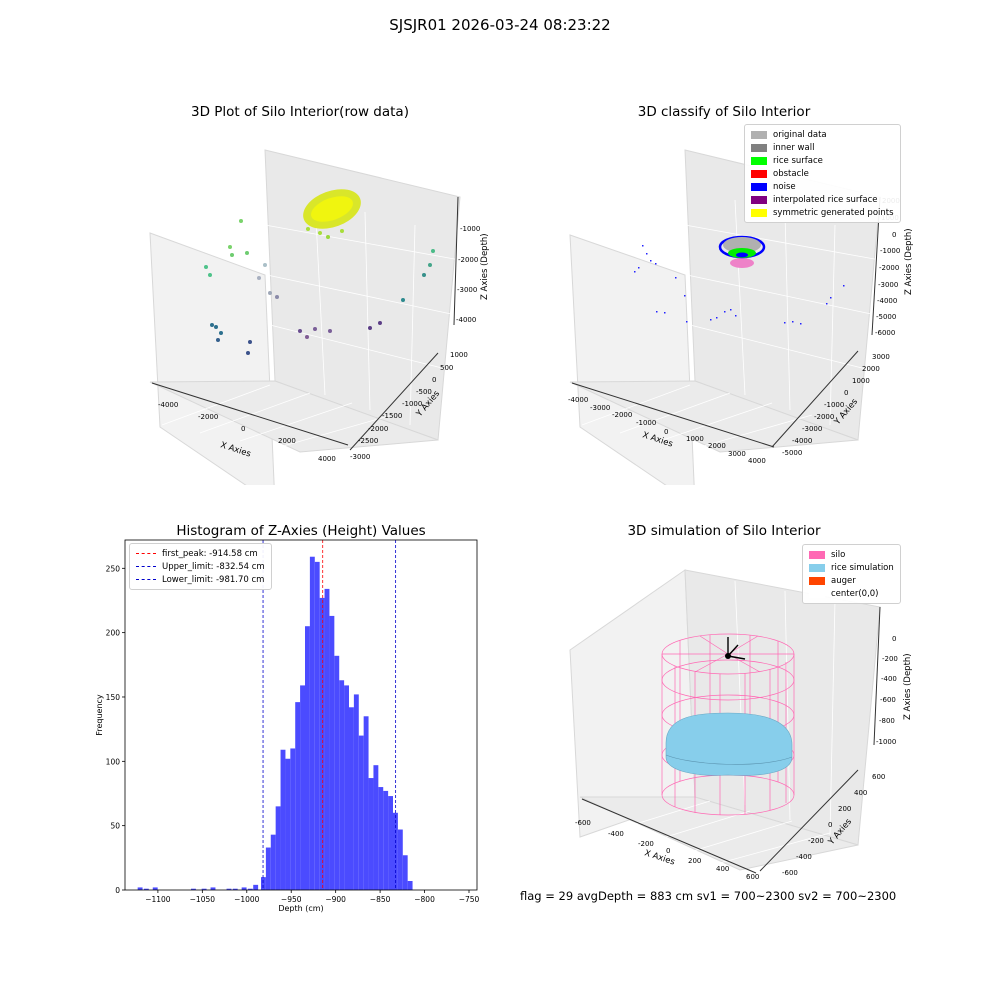 The height and width of the screenshot is (1000, 1000). What do you see at coordinates (327, 459) in the screenshot?
I see `panel1-xtick: 4000` at bounding box center [327, 459].